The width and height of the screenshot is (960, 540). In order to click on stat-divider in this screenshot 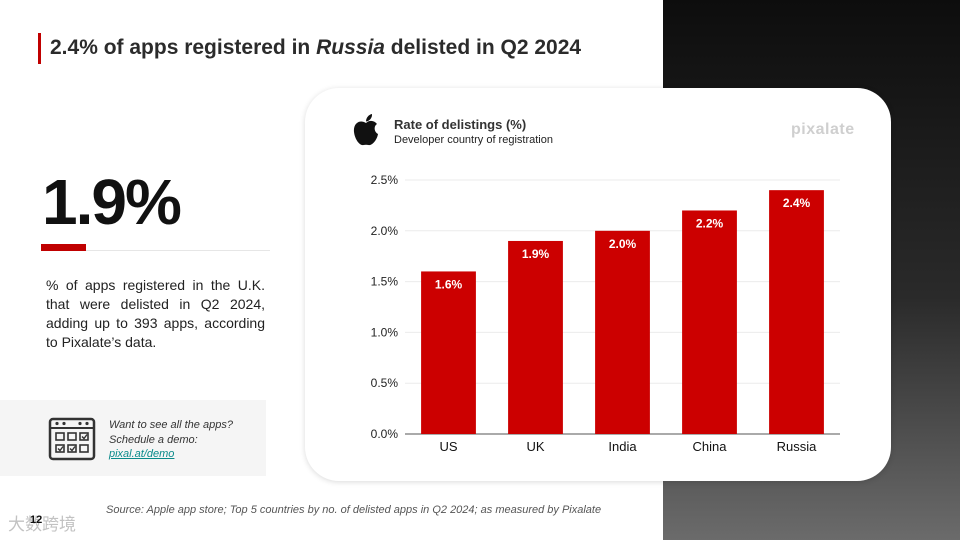, I will do `click(178, 250)`.